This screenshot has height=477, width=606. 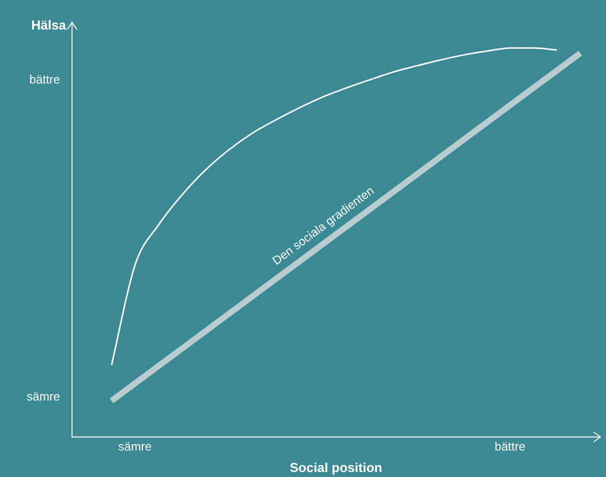 What do you see at coordinates (336, 468) in the screenshot?
I see `x-axis-title: Social position` at bounding box center [336, 468].